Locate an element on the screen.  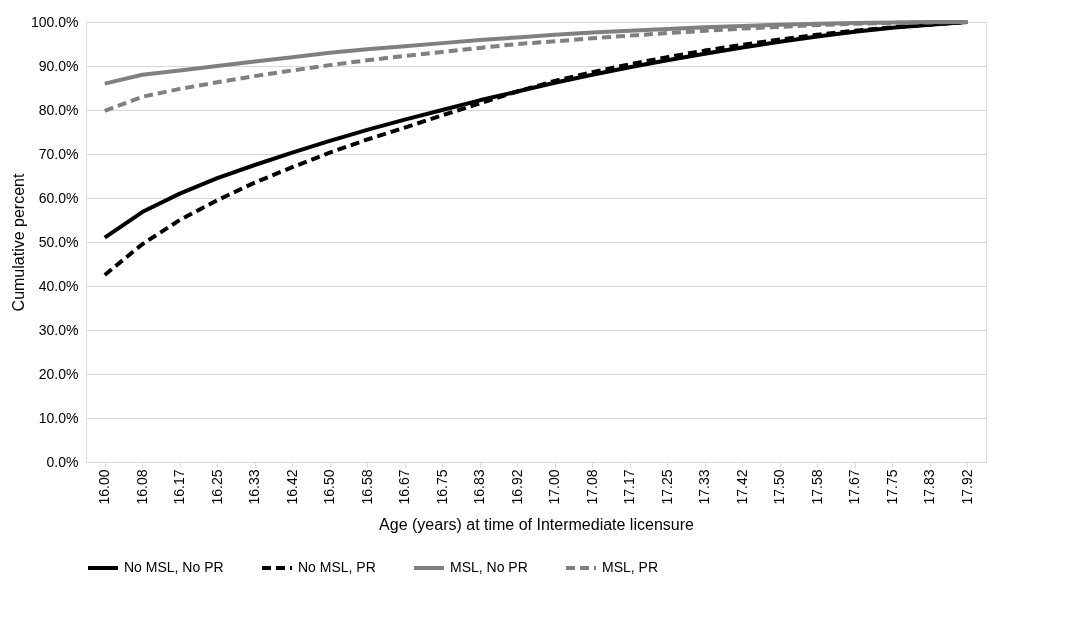
x-tick-label: 16.58 is located at coordinates (366, 487).